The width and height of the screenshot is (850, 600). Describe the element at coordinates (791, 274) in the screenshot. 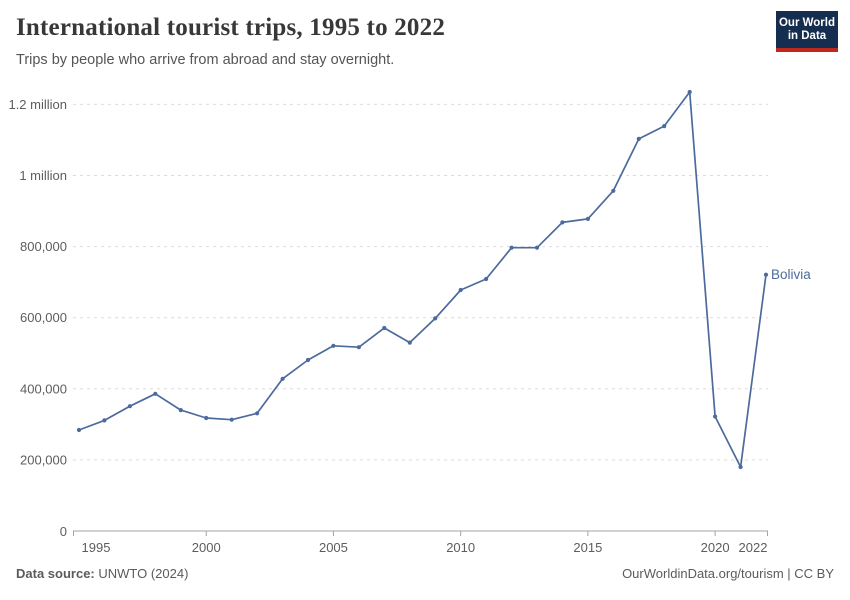

I see `entity-label: Bolivia` at that location.